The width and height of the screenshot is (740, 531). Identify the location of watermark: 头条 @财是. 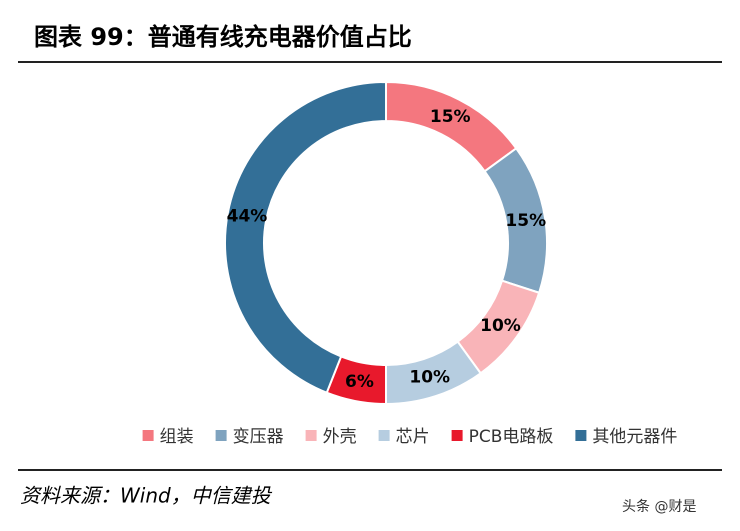
(659, 506).